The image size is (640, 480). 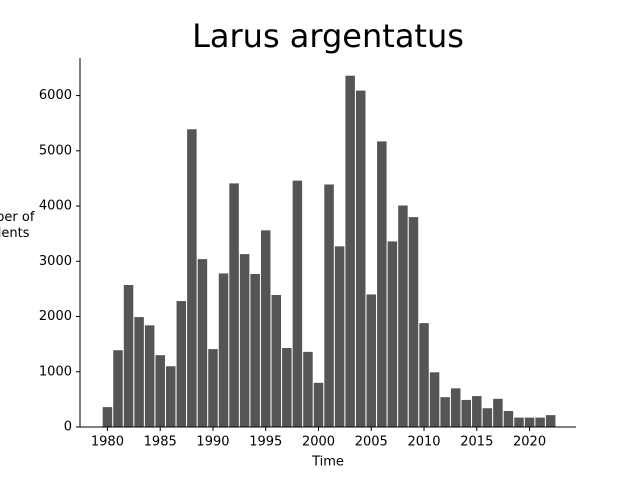 What do you see at coordinates (55, 371) in the screenshot?
I see `y-tick-label: 1000` at bounding box center [55, 371].